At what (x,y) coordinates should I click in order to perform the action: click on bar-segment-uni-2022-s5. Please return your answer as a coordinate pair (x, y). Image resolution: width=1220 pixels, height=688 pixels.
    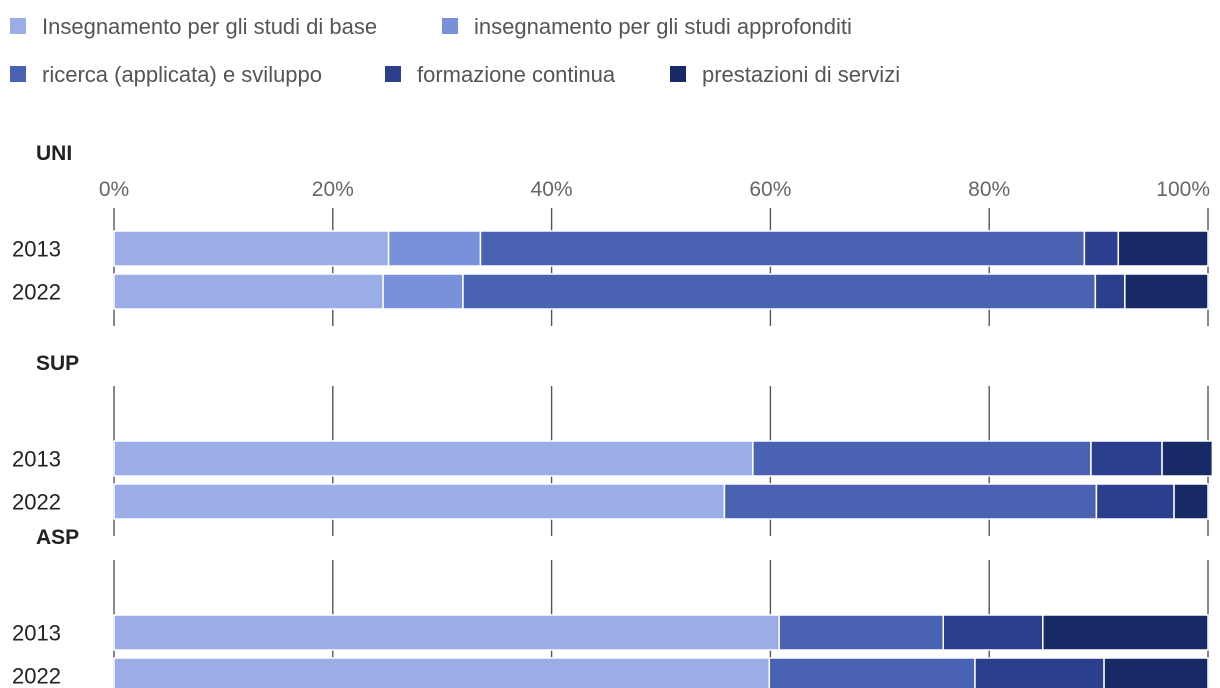
    Looking at the image, I should click on (1166, 291).